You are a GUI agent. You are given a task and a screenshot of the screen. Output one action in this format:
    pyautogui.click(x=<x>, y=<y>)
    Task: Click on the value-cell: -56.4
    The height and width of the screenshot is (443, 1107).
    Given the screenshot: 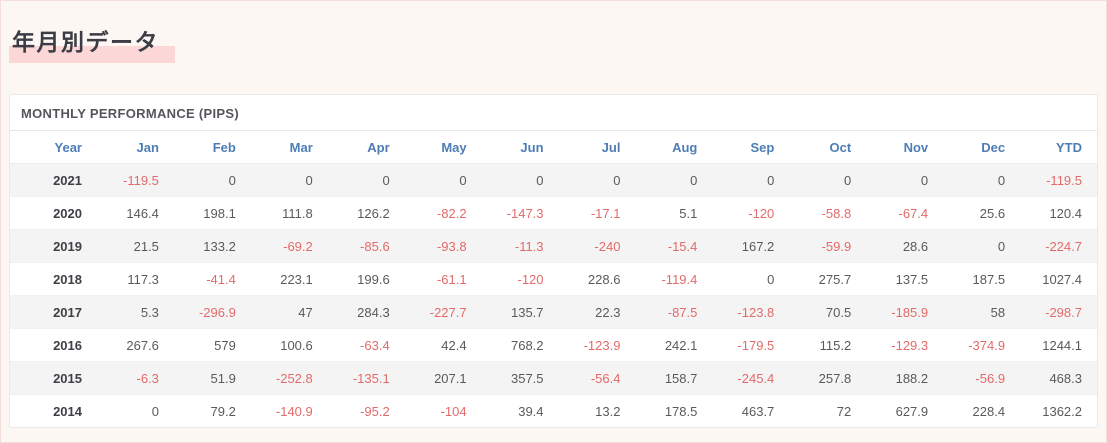 What is the action you would take?
    pyautogui.click(x=605, y=378)
    